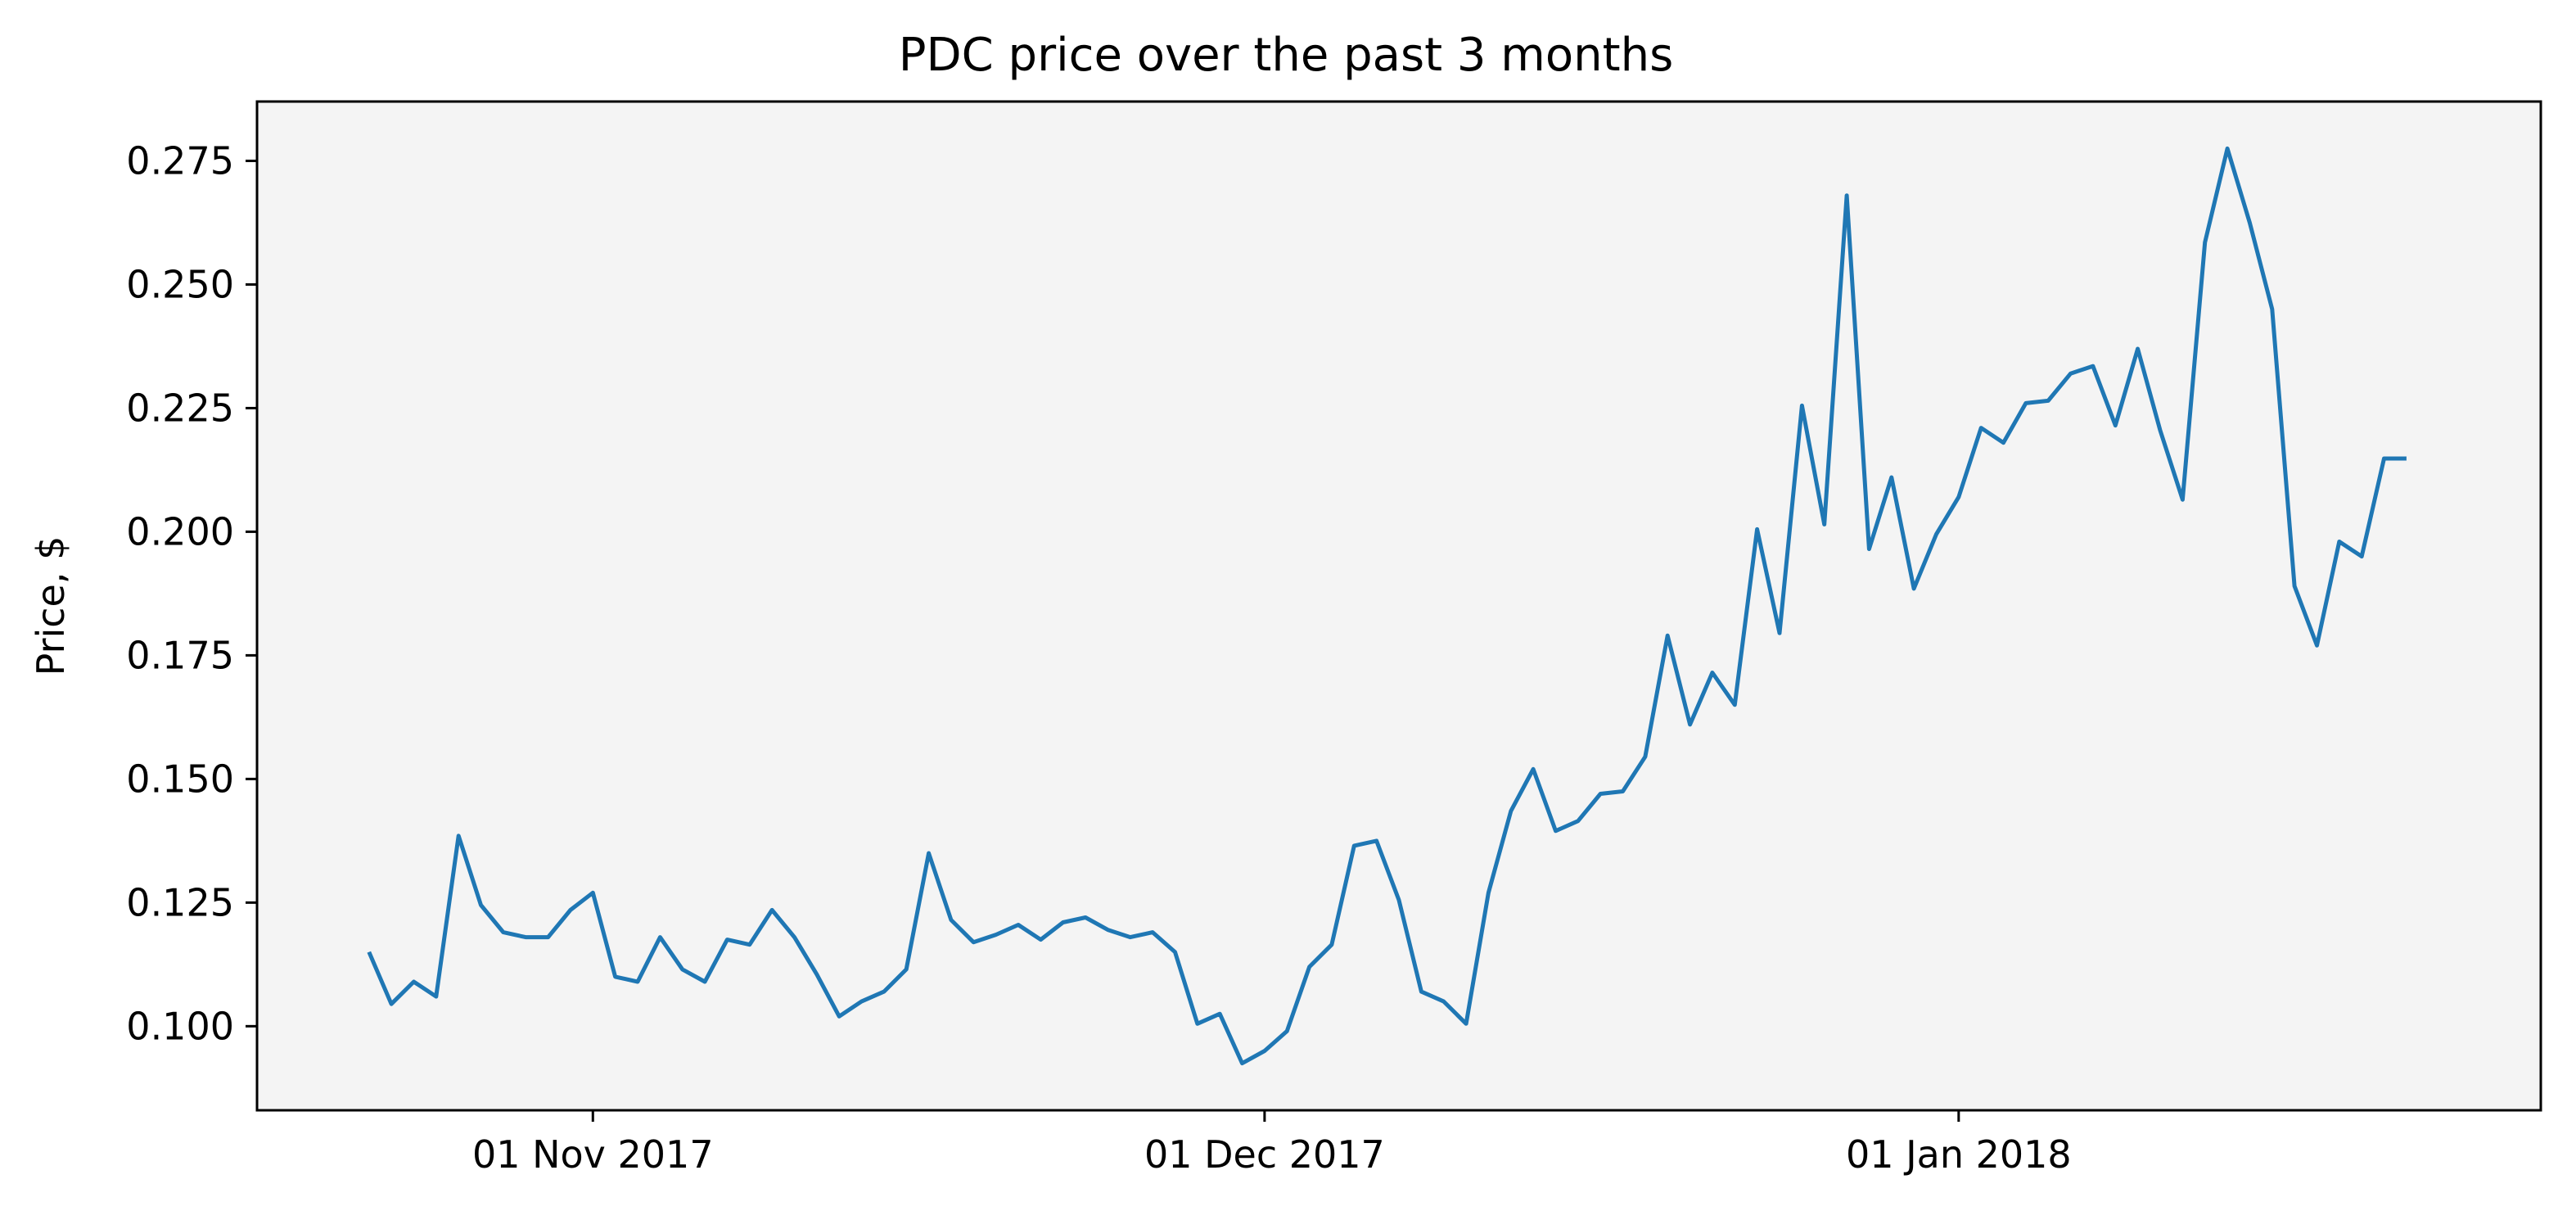 The image size is (2576, 1220). What do you see at coordinates (180, 408) in the screenshot?
I see `y-tick-label: 0.225` at bounding box center [180, 408].